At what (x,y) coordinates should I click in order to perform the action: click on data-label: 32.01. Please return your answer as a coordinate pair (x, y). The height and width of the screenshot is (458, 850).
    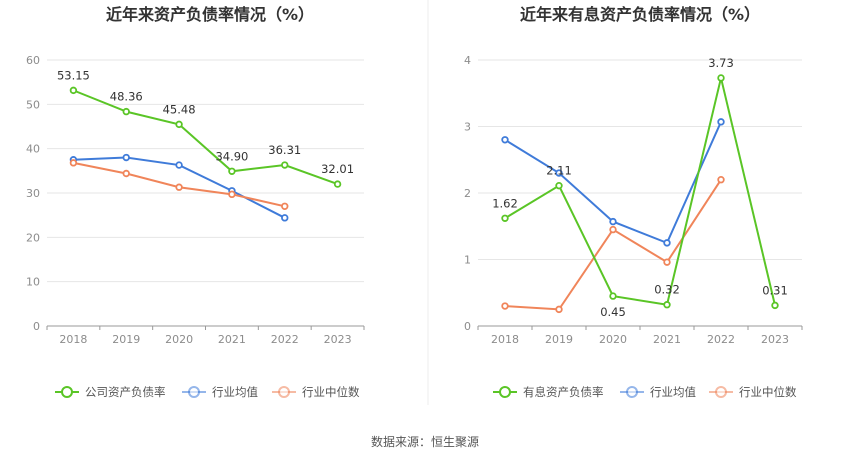
    Looking at the image, I should click on (337, 169).